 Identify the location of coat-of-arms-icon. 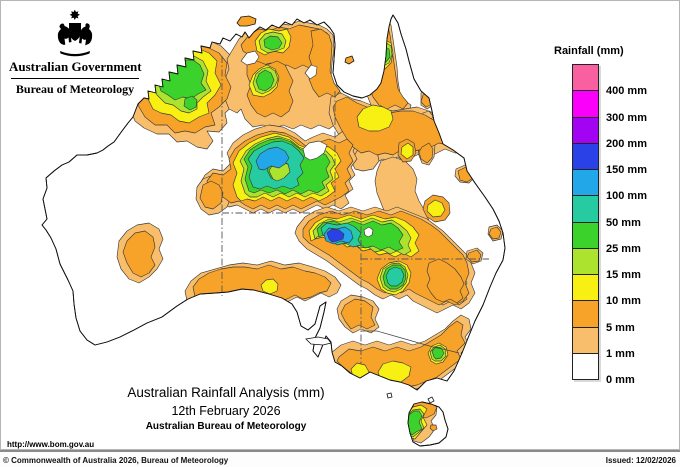
(75, 33).